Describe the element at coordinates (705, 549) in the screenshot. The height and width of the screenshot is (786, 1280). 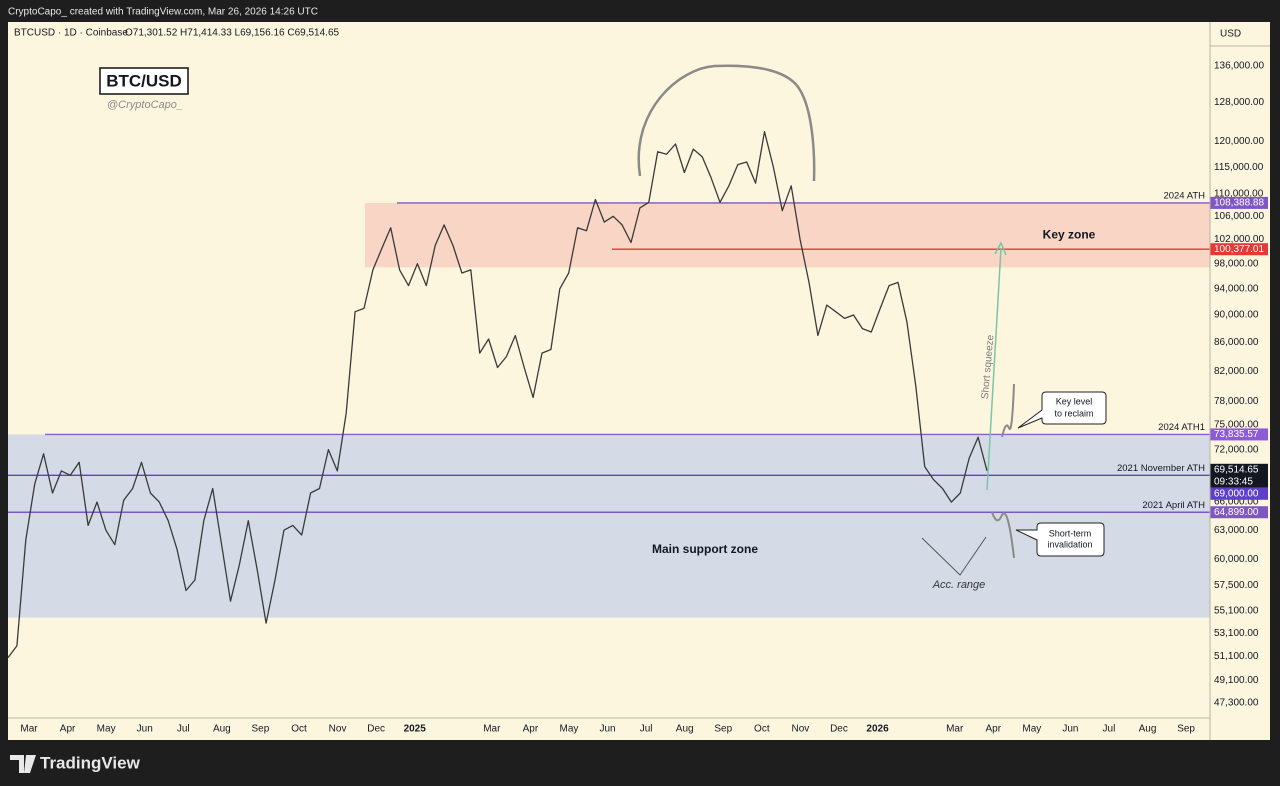
I see `zone-label: Main support zone` at that location.